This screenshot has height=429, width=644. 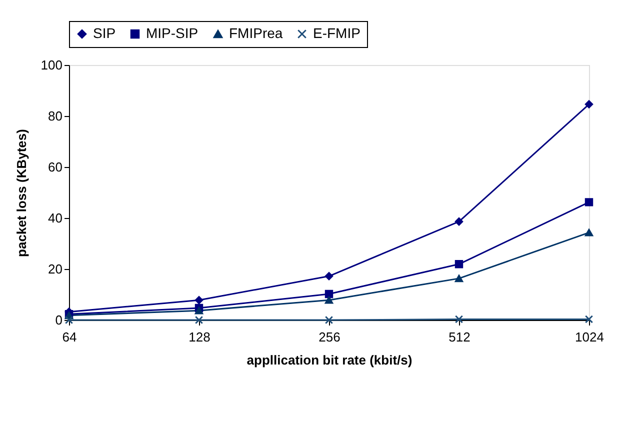 I want to click on x-tick-label: 512, so click(x=459, y=337).